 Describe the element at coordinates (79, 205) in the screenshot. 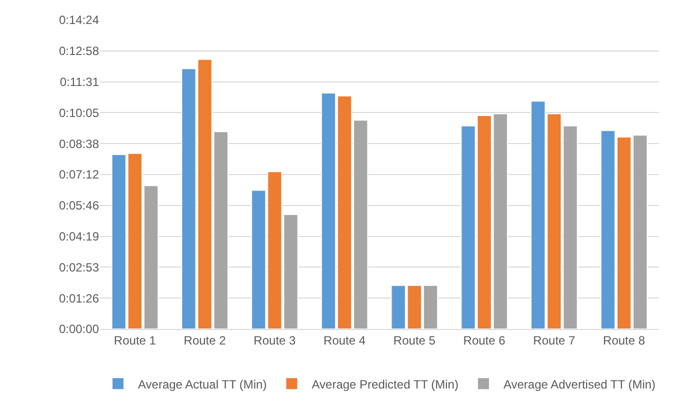

I see `y-tick-label: 0:05:46` at that location.